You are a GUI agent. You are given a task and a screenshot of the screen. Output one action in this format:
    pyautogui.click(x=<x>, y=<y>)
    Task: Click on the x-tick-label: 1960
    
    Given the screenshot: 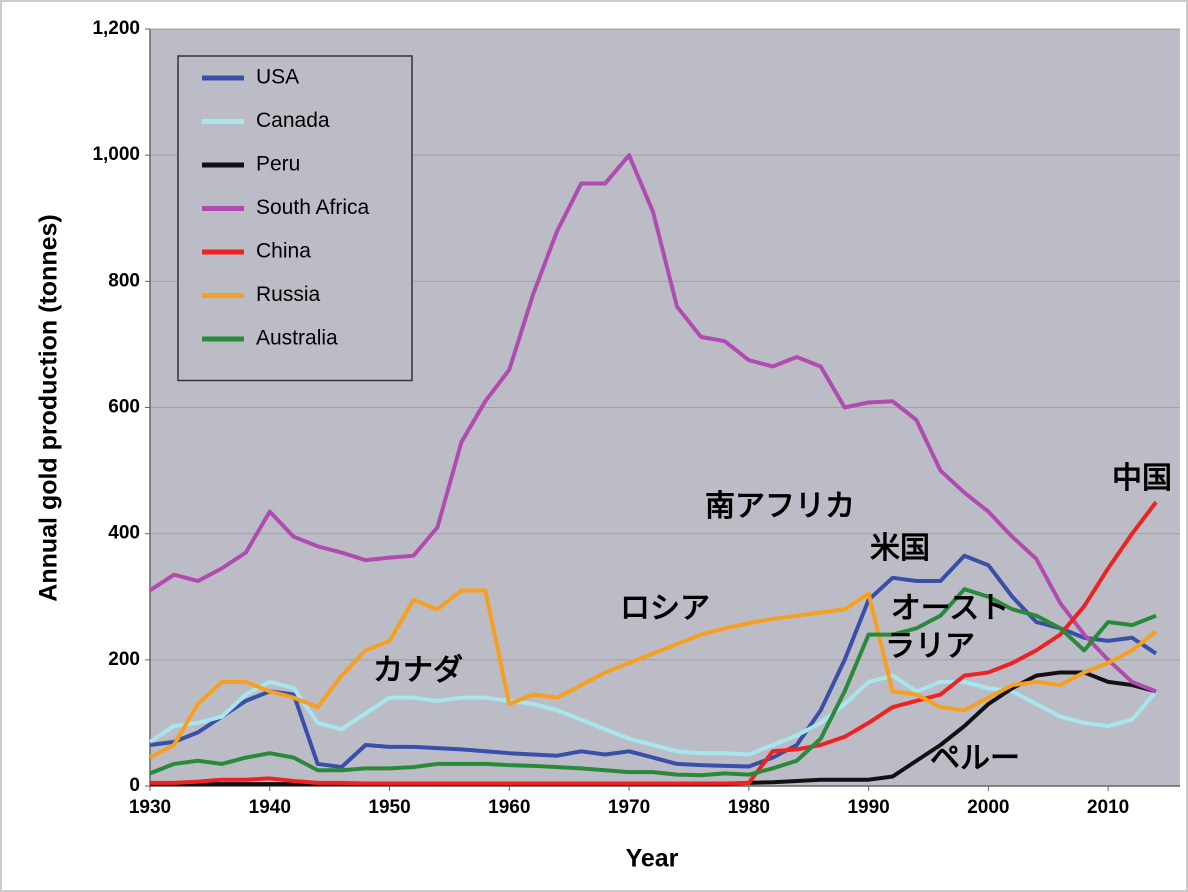 What is the action you would take?
    pyautogui.click(x=509, y=807)
    